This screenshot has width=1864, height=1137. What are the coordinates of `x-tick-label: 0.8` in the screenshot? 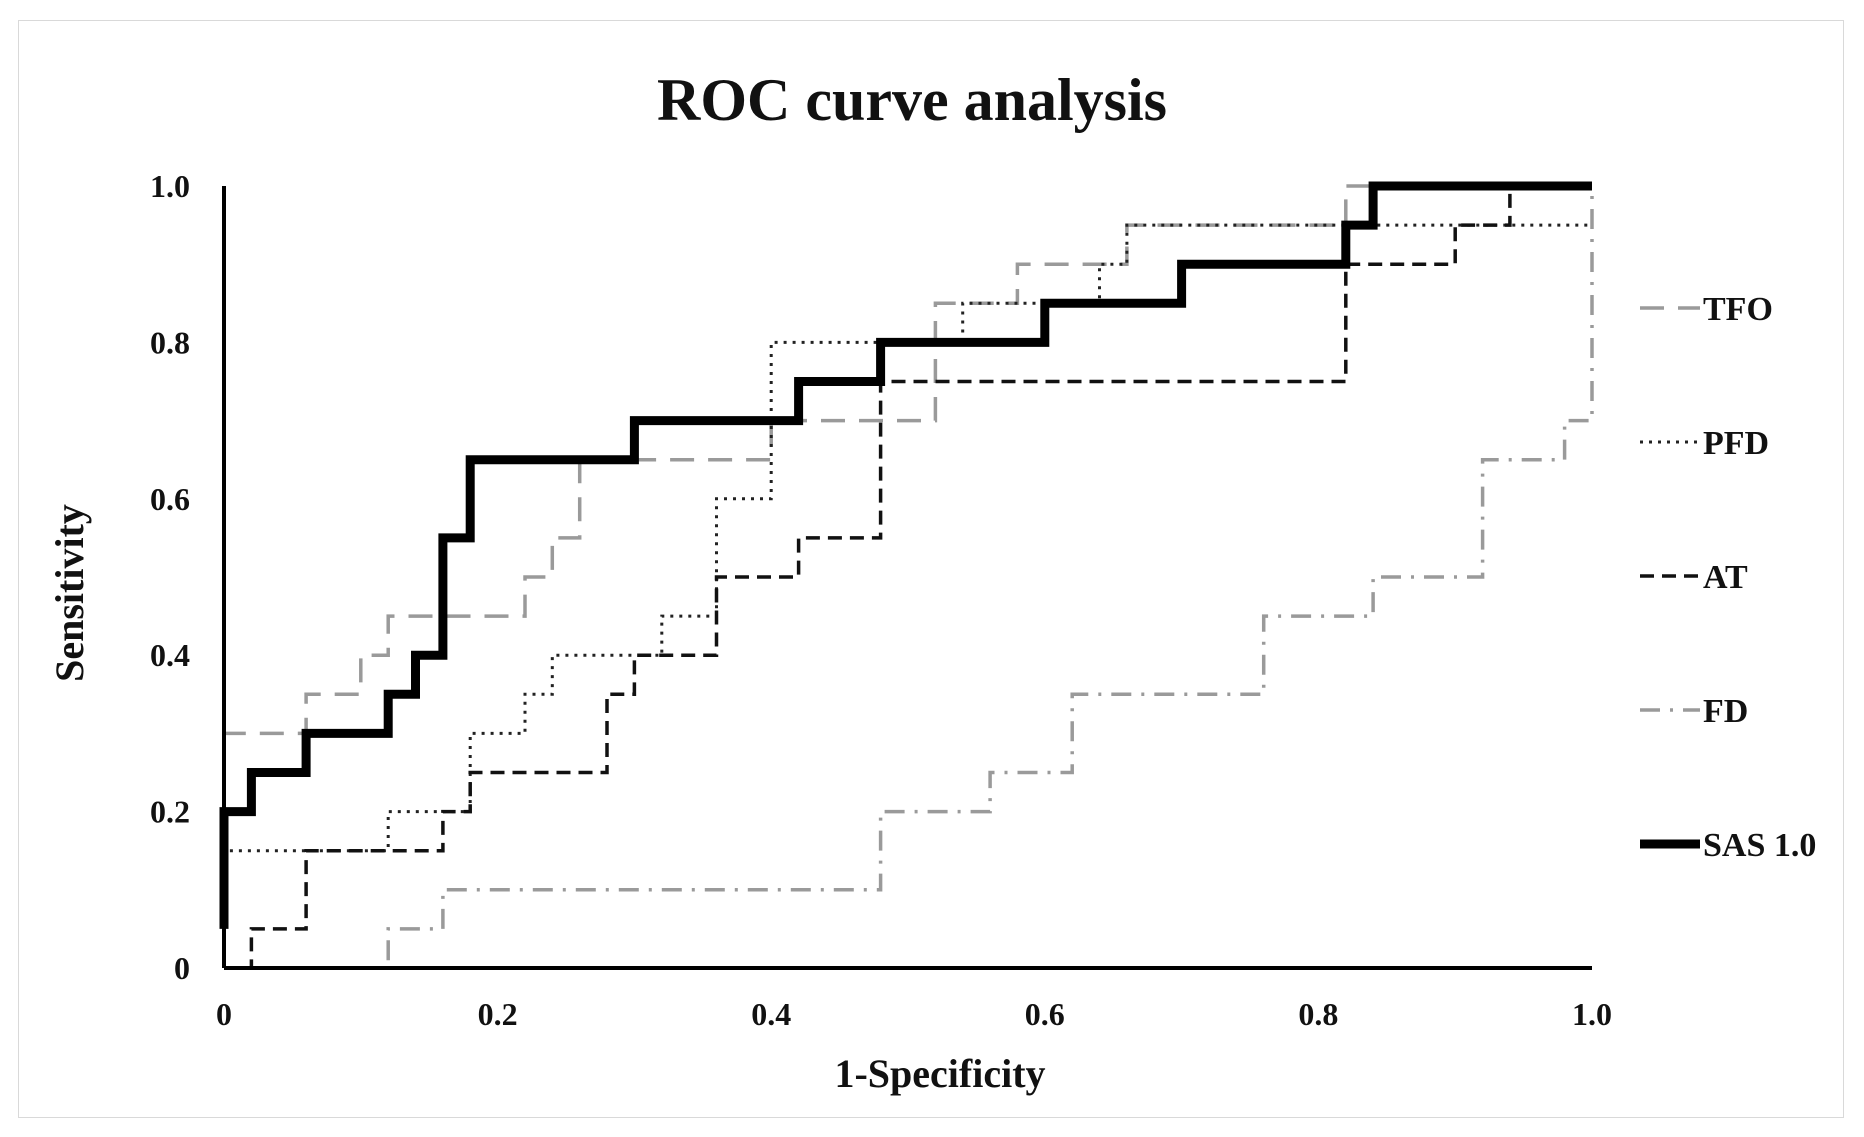 It's located at (1318, 1014).